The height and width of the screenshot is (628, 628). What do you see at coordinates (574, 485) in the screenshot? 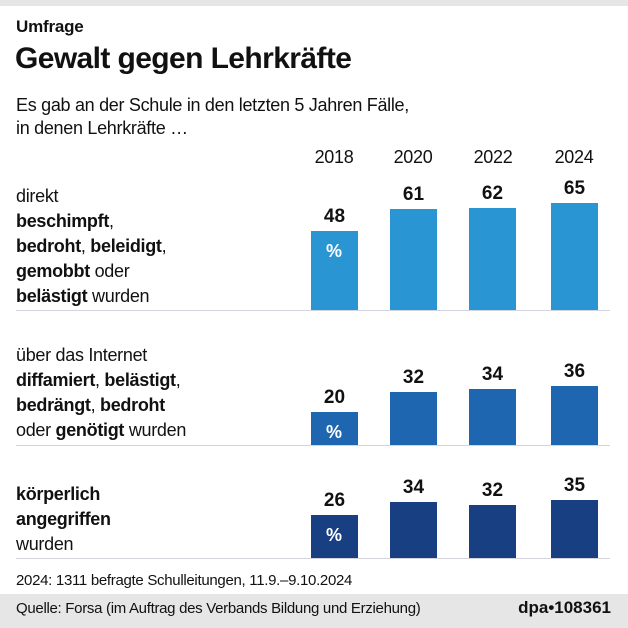
I see `value-label-3-2024: 35` at bounding box center [574, 485].